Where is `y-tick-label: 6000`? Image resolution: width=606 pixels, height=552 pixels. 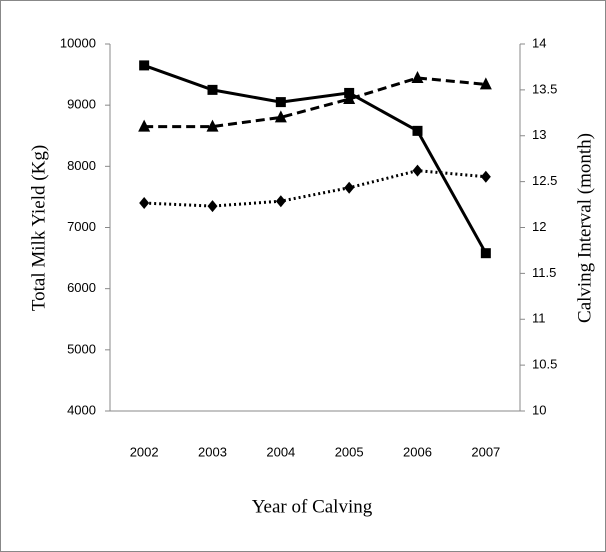 y-tick-label: 6000 is located at coordinates (81, 287).